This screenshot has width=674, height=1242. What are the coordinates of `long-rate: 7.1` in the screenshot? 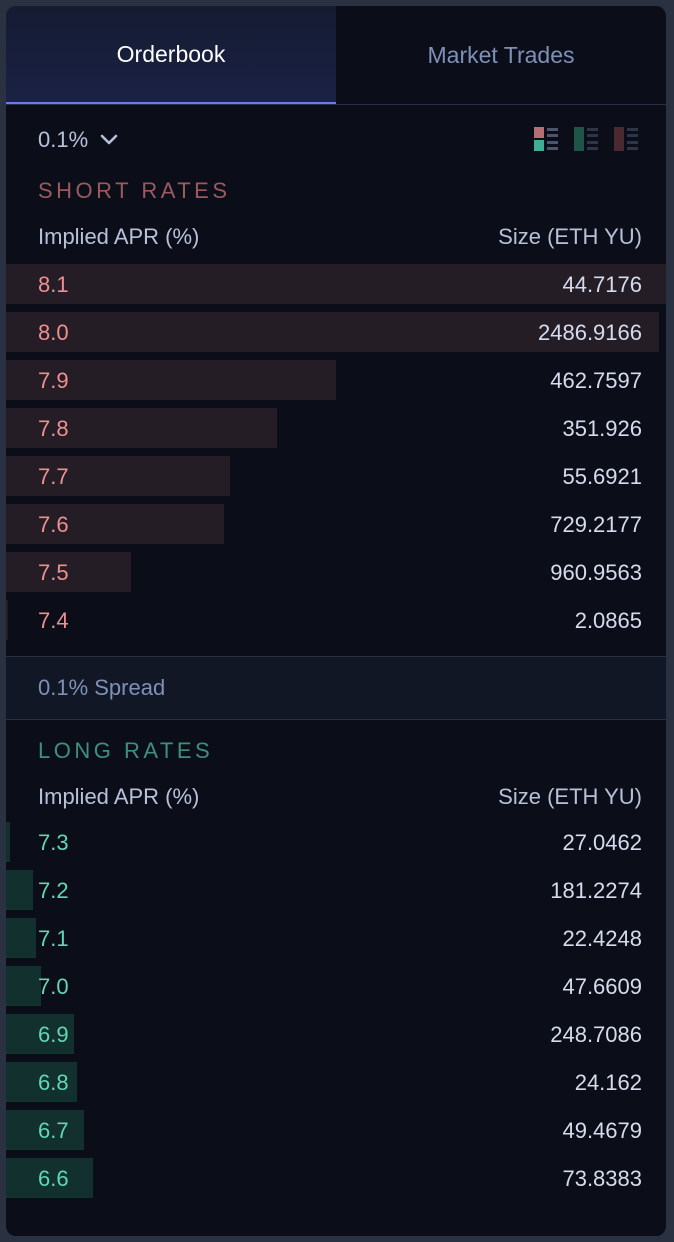 It's located at (53, 938).